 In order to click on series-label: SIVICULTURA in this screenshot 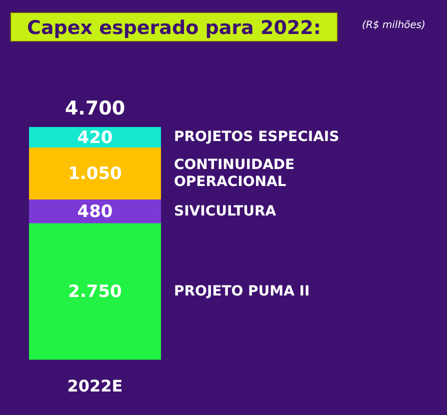, I will do `click(225, 211)`.